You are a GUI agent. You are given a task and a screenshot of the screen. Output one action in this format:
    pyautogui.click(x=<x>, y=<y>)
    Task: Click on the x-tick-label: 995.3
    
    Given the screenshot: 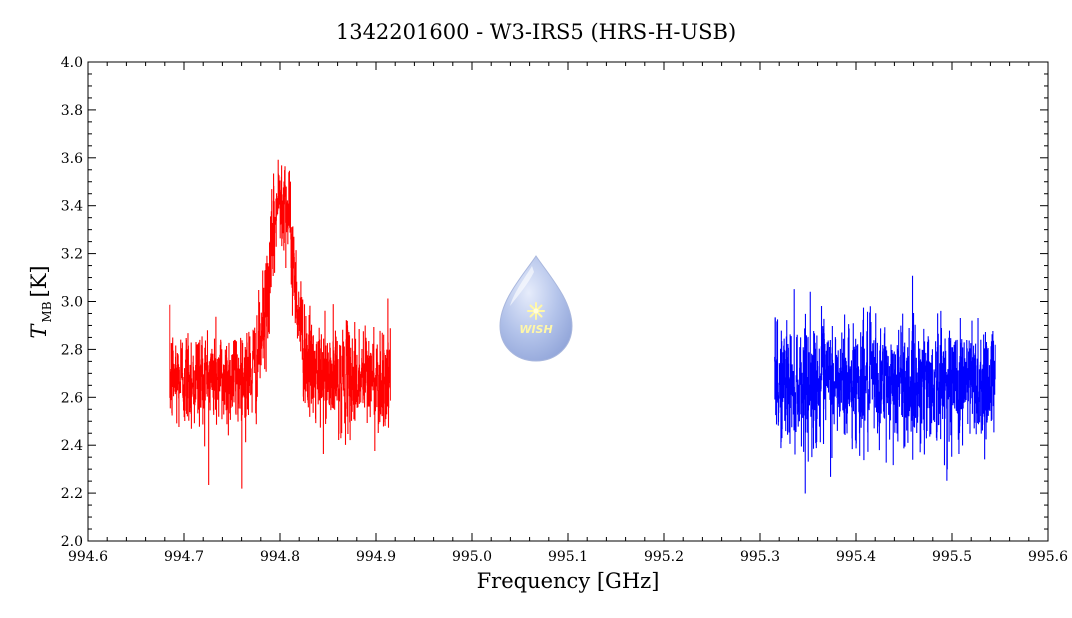 What is the action you would take?
    pyautogui.click(x=760, y=557)
    